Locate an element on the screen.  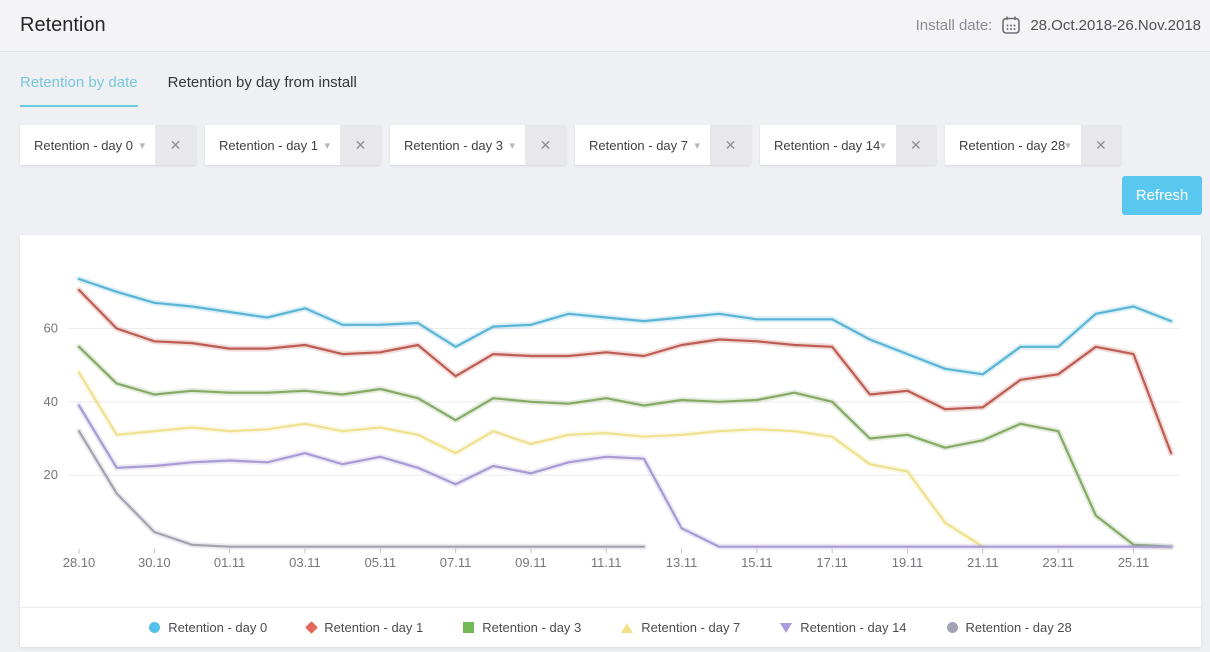
filter-chip-select: Retention - day 0 ▾ is located at coordinates (87, 145).